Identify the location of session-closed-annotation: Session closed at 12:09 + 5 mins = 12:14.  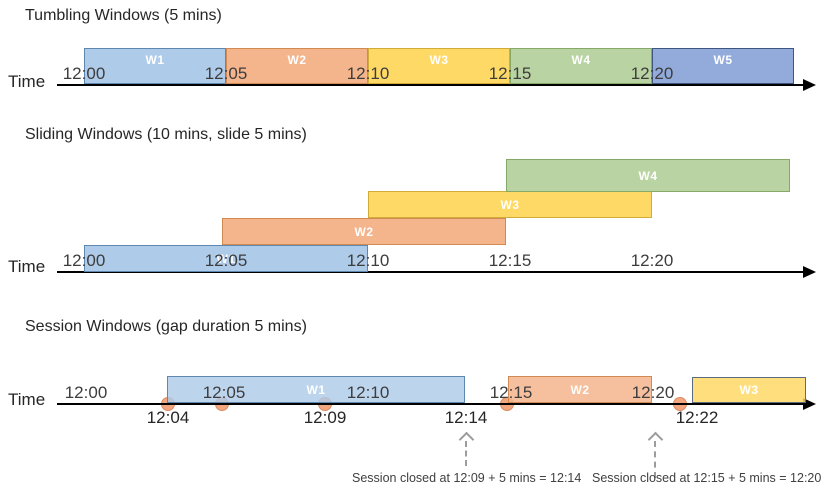
(467, 478).